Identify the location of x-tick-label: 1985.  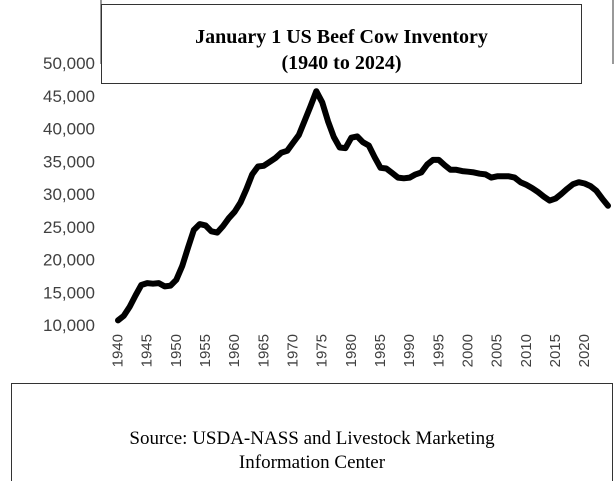
(380, 350).